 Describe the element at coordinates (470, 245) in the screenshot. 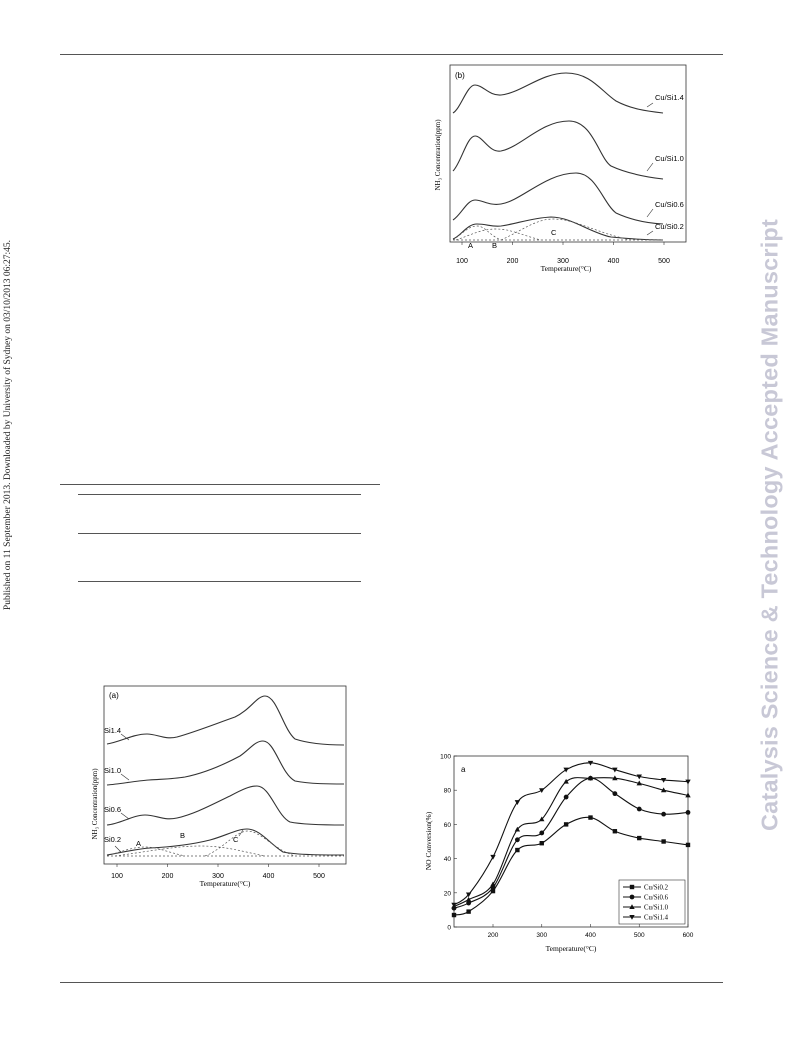

I see `figure-b-peak-label-a: A` at that location.